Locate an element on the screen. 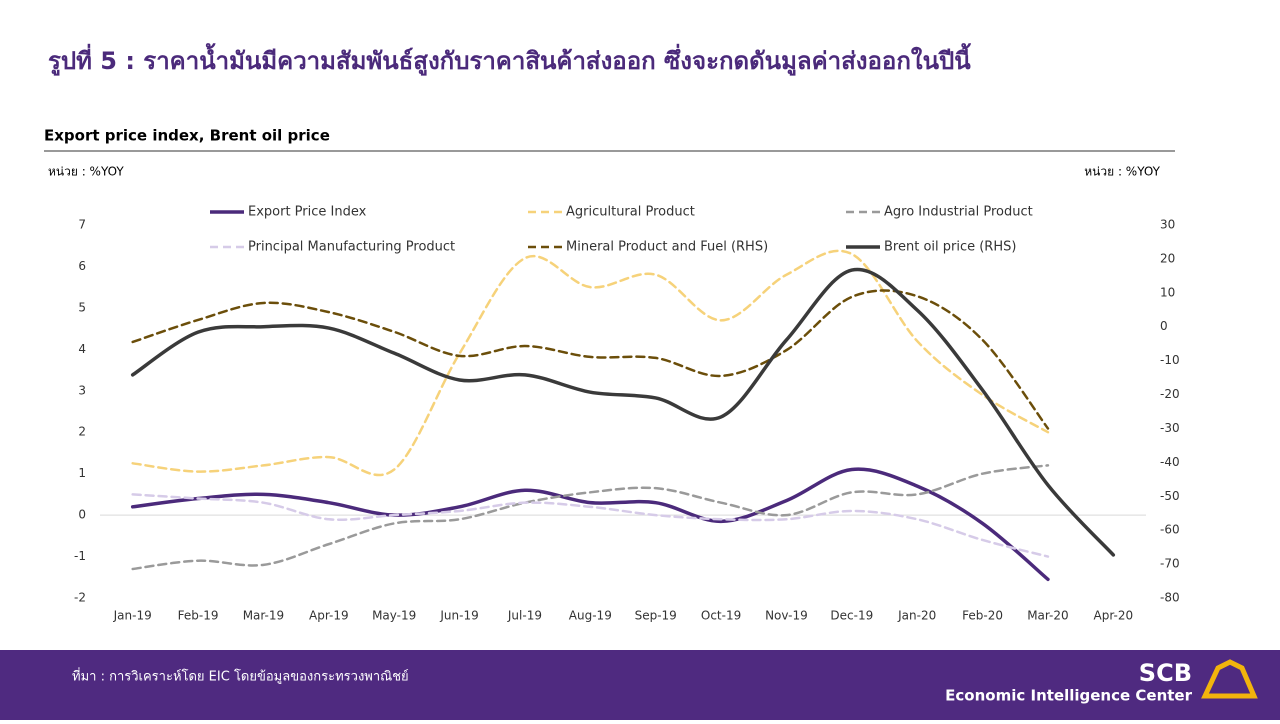 Image resolution: width=1280 pixels, height=724 pixels. y-unit: หน่วย : %YOY is located at coordinates (86, 172).